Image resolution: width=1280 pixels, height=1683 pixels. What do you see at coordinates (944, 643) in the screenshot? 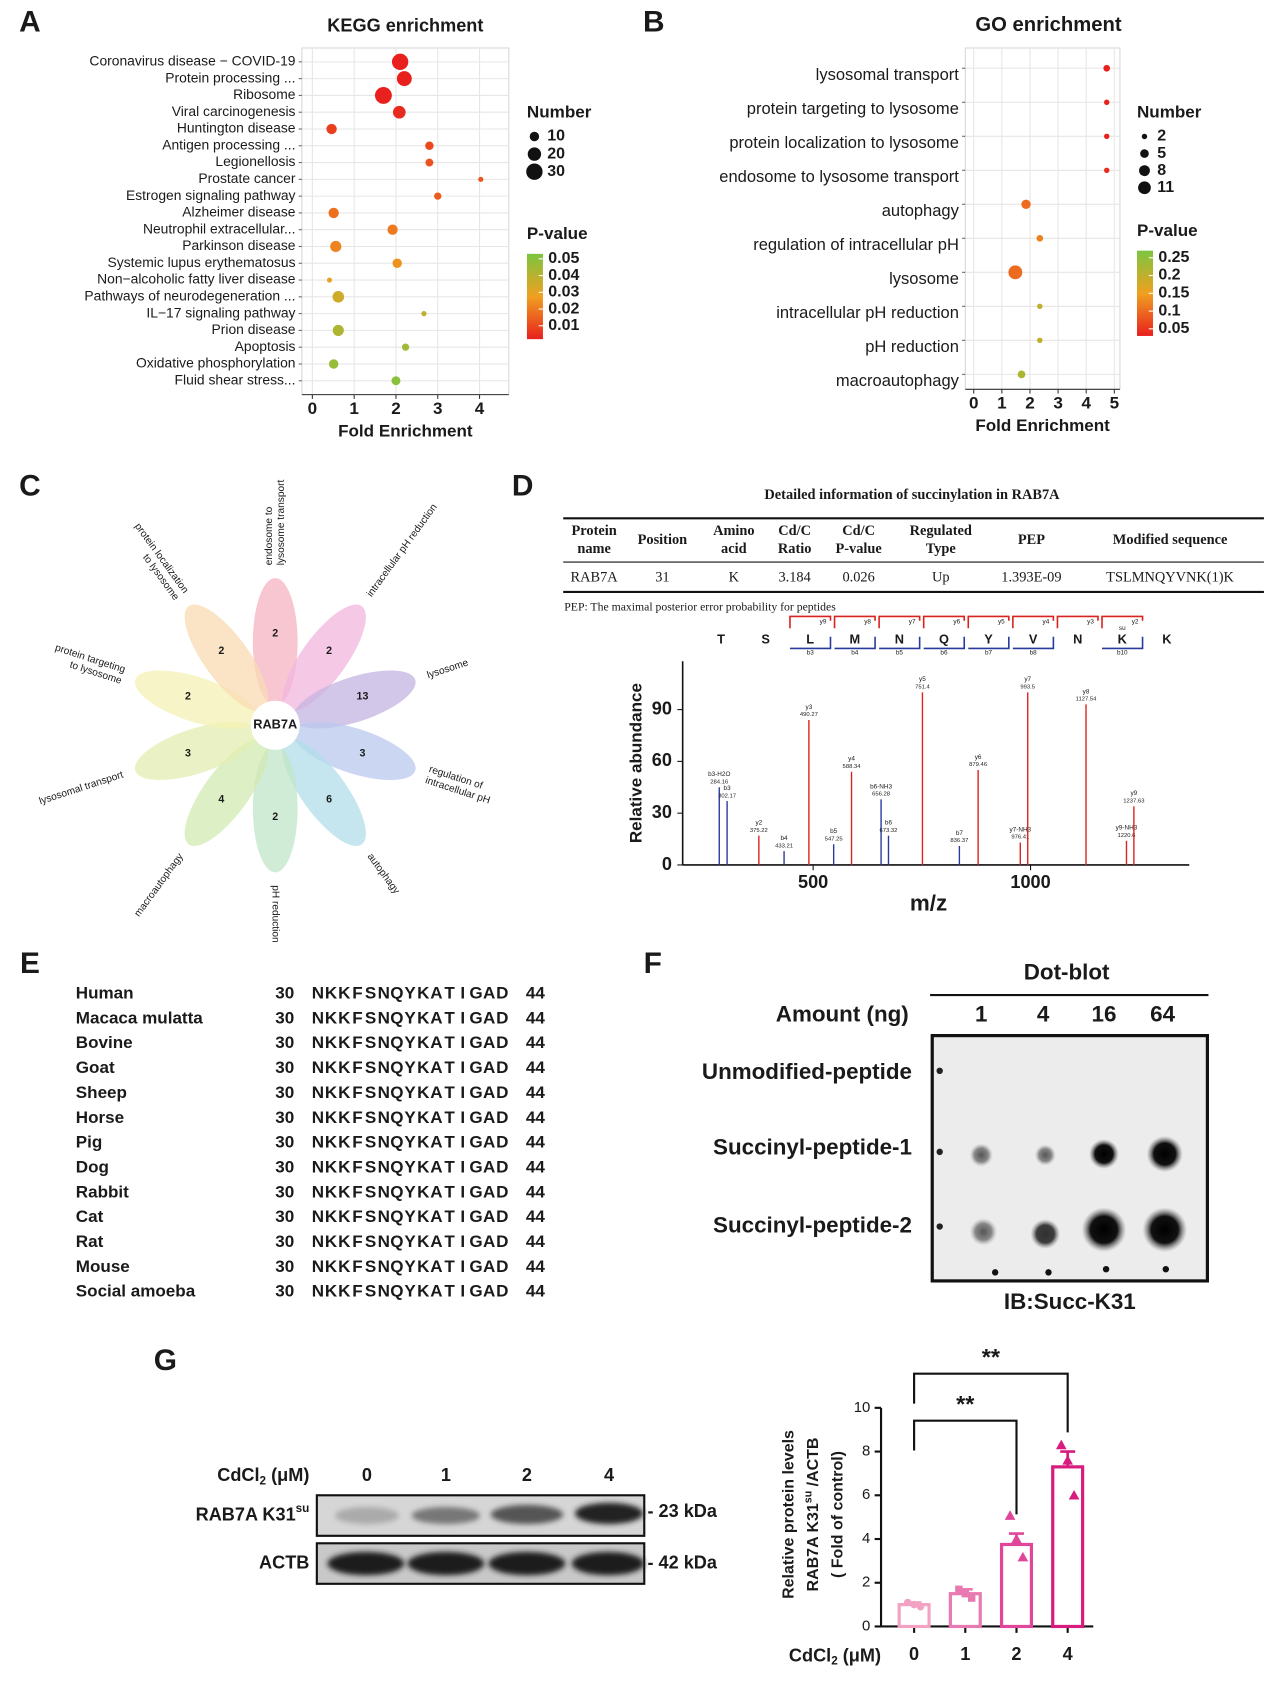
I see `b-ion-bracket` at bounding box center [944, 643].